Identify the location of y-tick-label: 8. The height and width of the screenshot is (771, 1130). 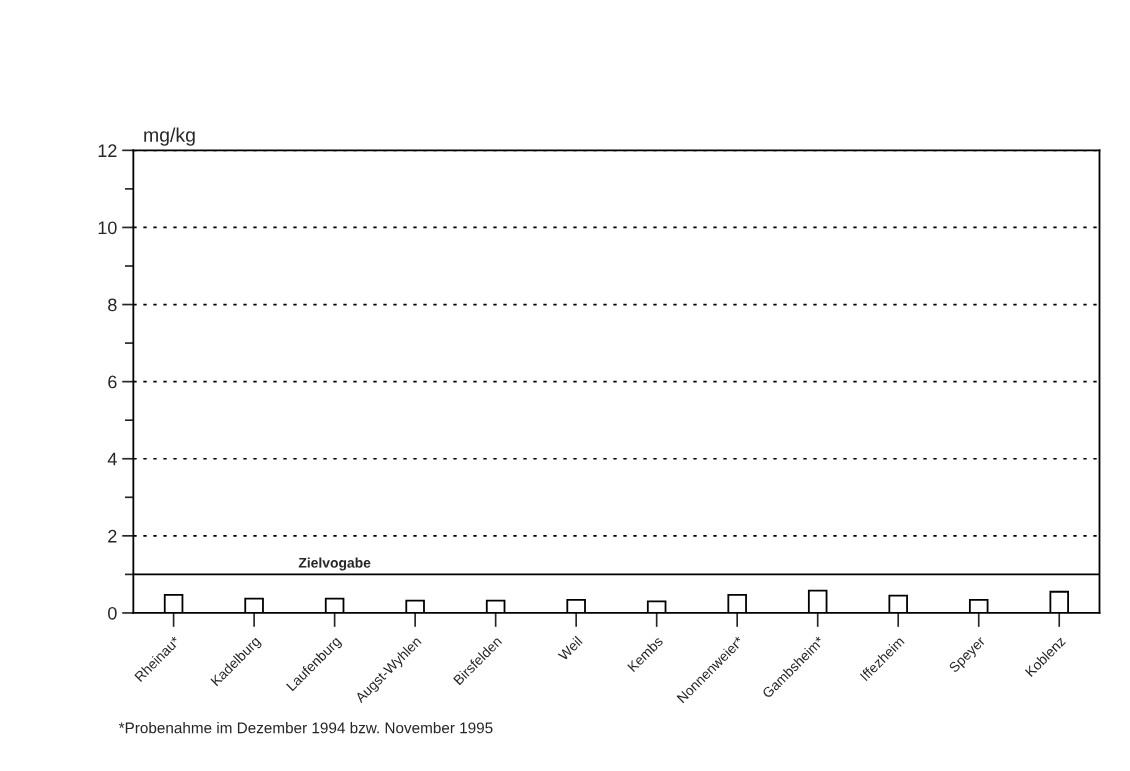
(112, 305).